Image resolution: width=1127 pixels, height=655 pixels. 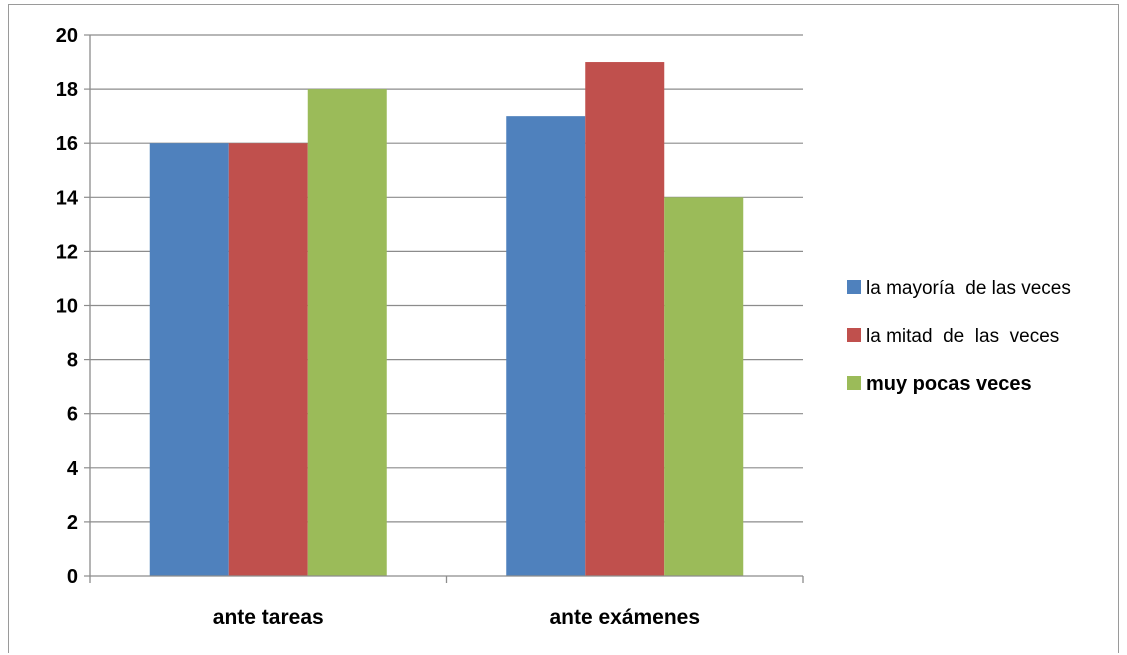 I want to click on y-axis-ticks: 0 2 4 6 8 10 12 14 16 18 20, so click(x=73, y=306).